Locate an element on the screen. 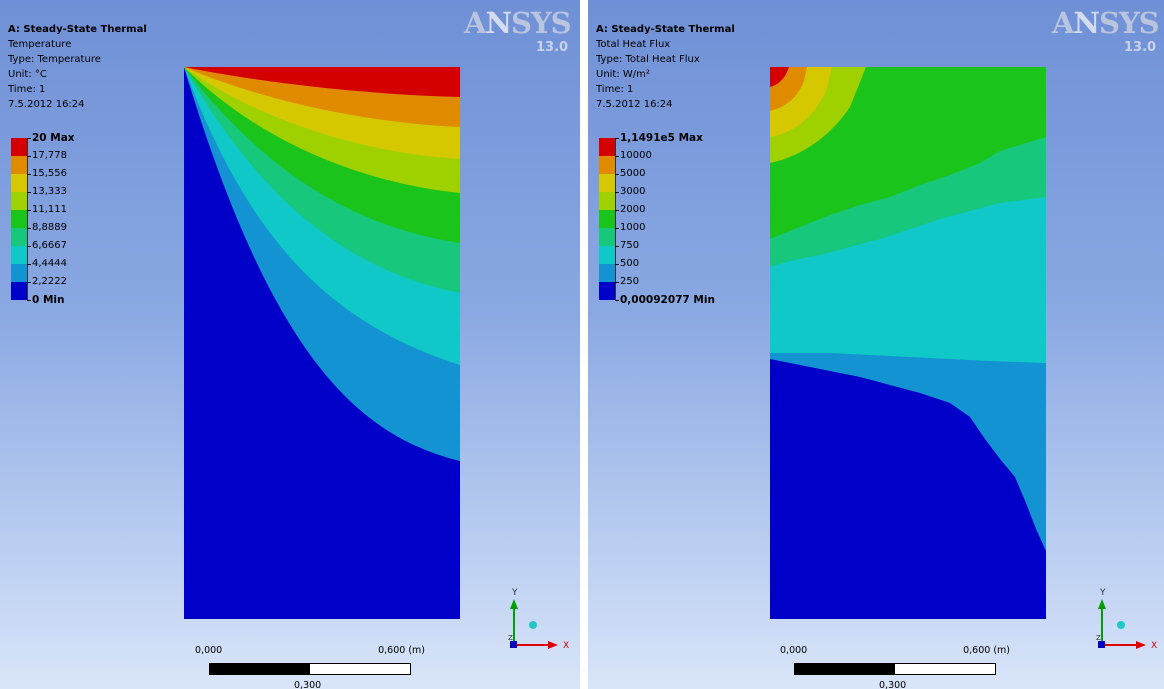 Image resolution: width=1164 pixels, height=689 pixels. result-unit: Unit: W/m² is located at coordinates (623, 74).